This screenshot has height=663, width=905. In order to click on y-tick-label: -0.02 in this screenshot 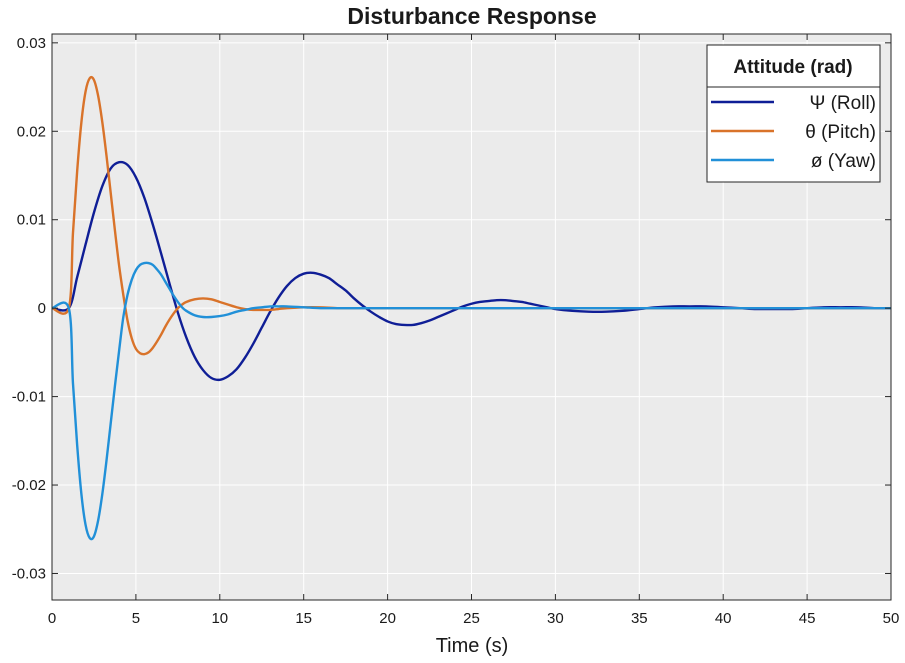, I will do `click(29, 485)`.